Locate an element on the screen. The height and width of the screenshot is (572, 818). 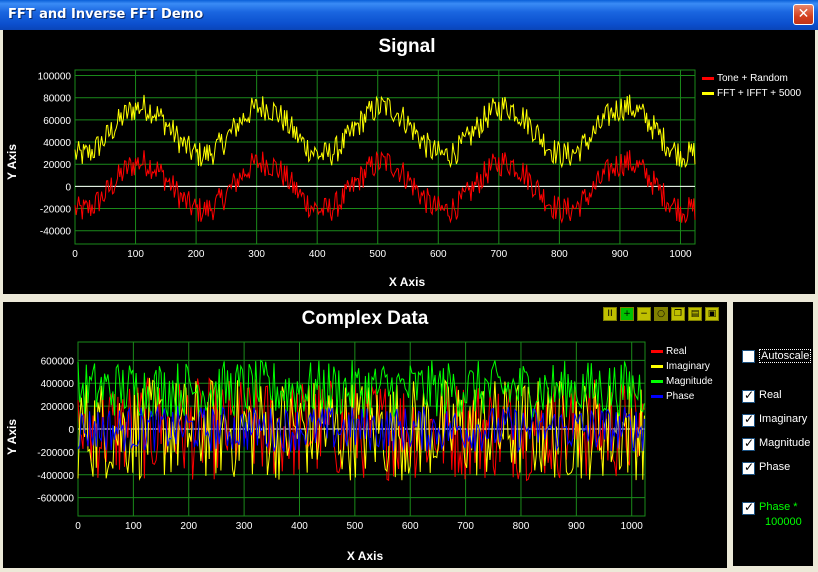
complex-x-tick-label: 400 is located at coordinates (299, 526).